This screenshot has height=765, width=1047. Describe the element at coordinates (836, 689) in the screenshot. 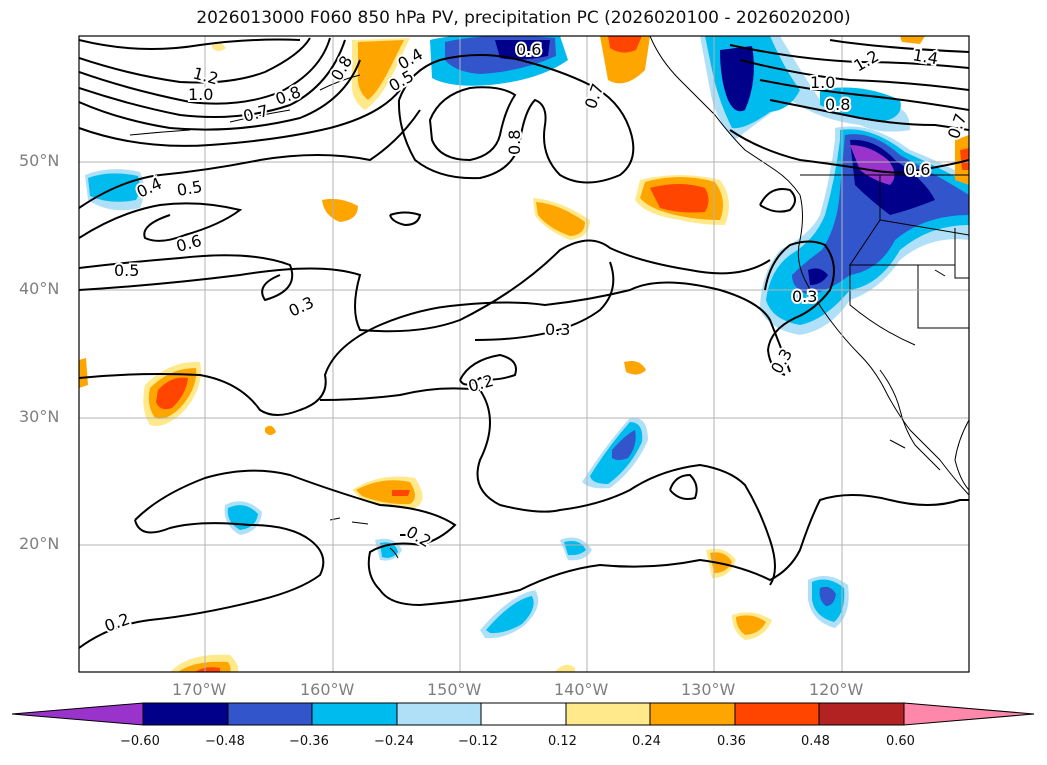

I see `lon-label: 120°W` at that location.